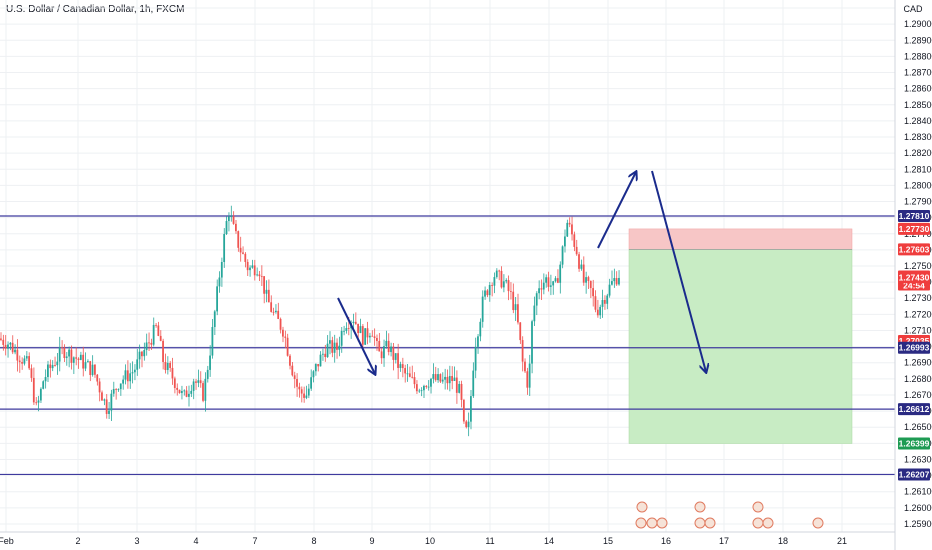  I want to click on y-tick-label: 1.27900, so click(918, 202).